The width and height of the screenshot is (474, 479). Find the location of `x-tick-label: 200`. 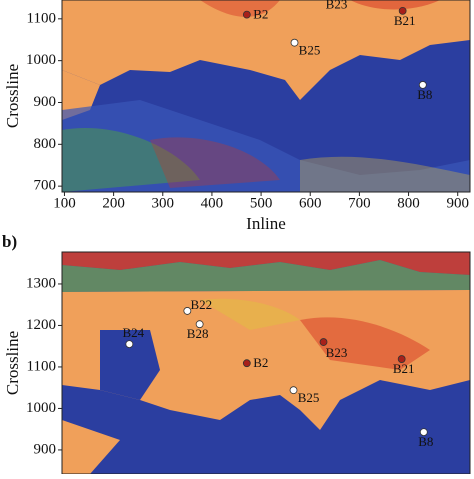

x-tick-label: 200 is located at coordinates (113, 203).